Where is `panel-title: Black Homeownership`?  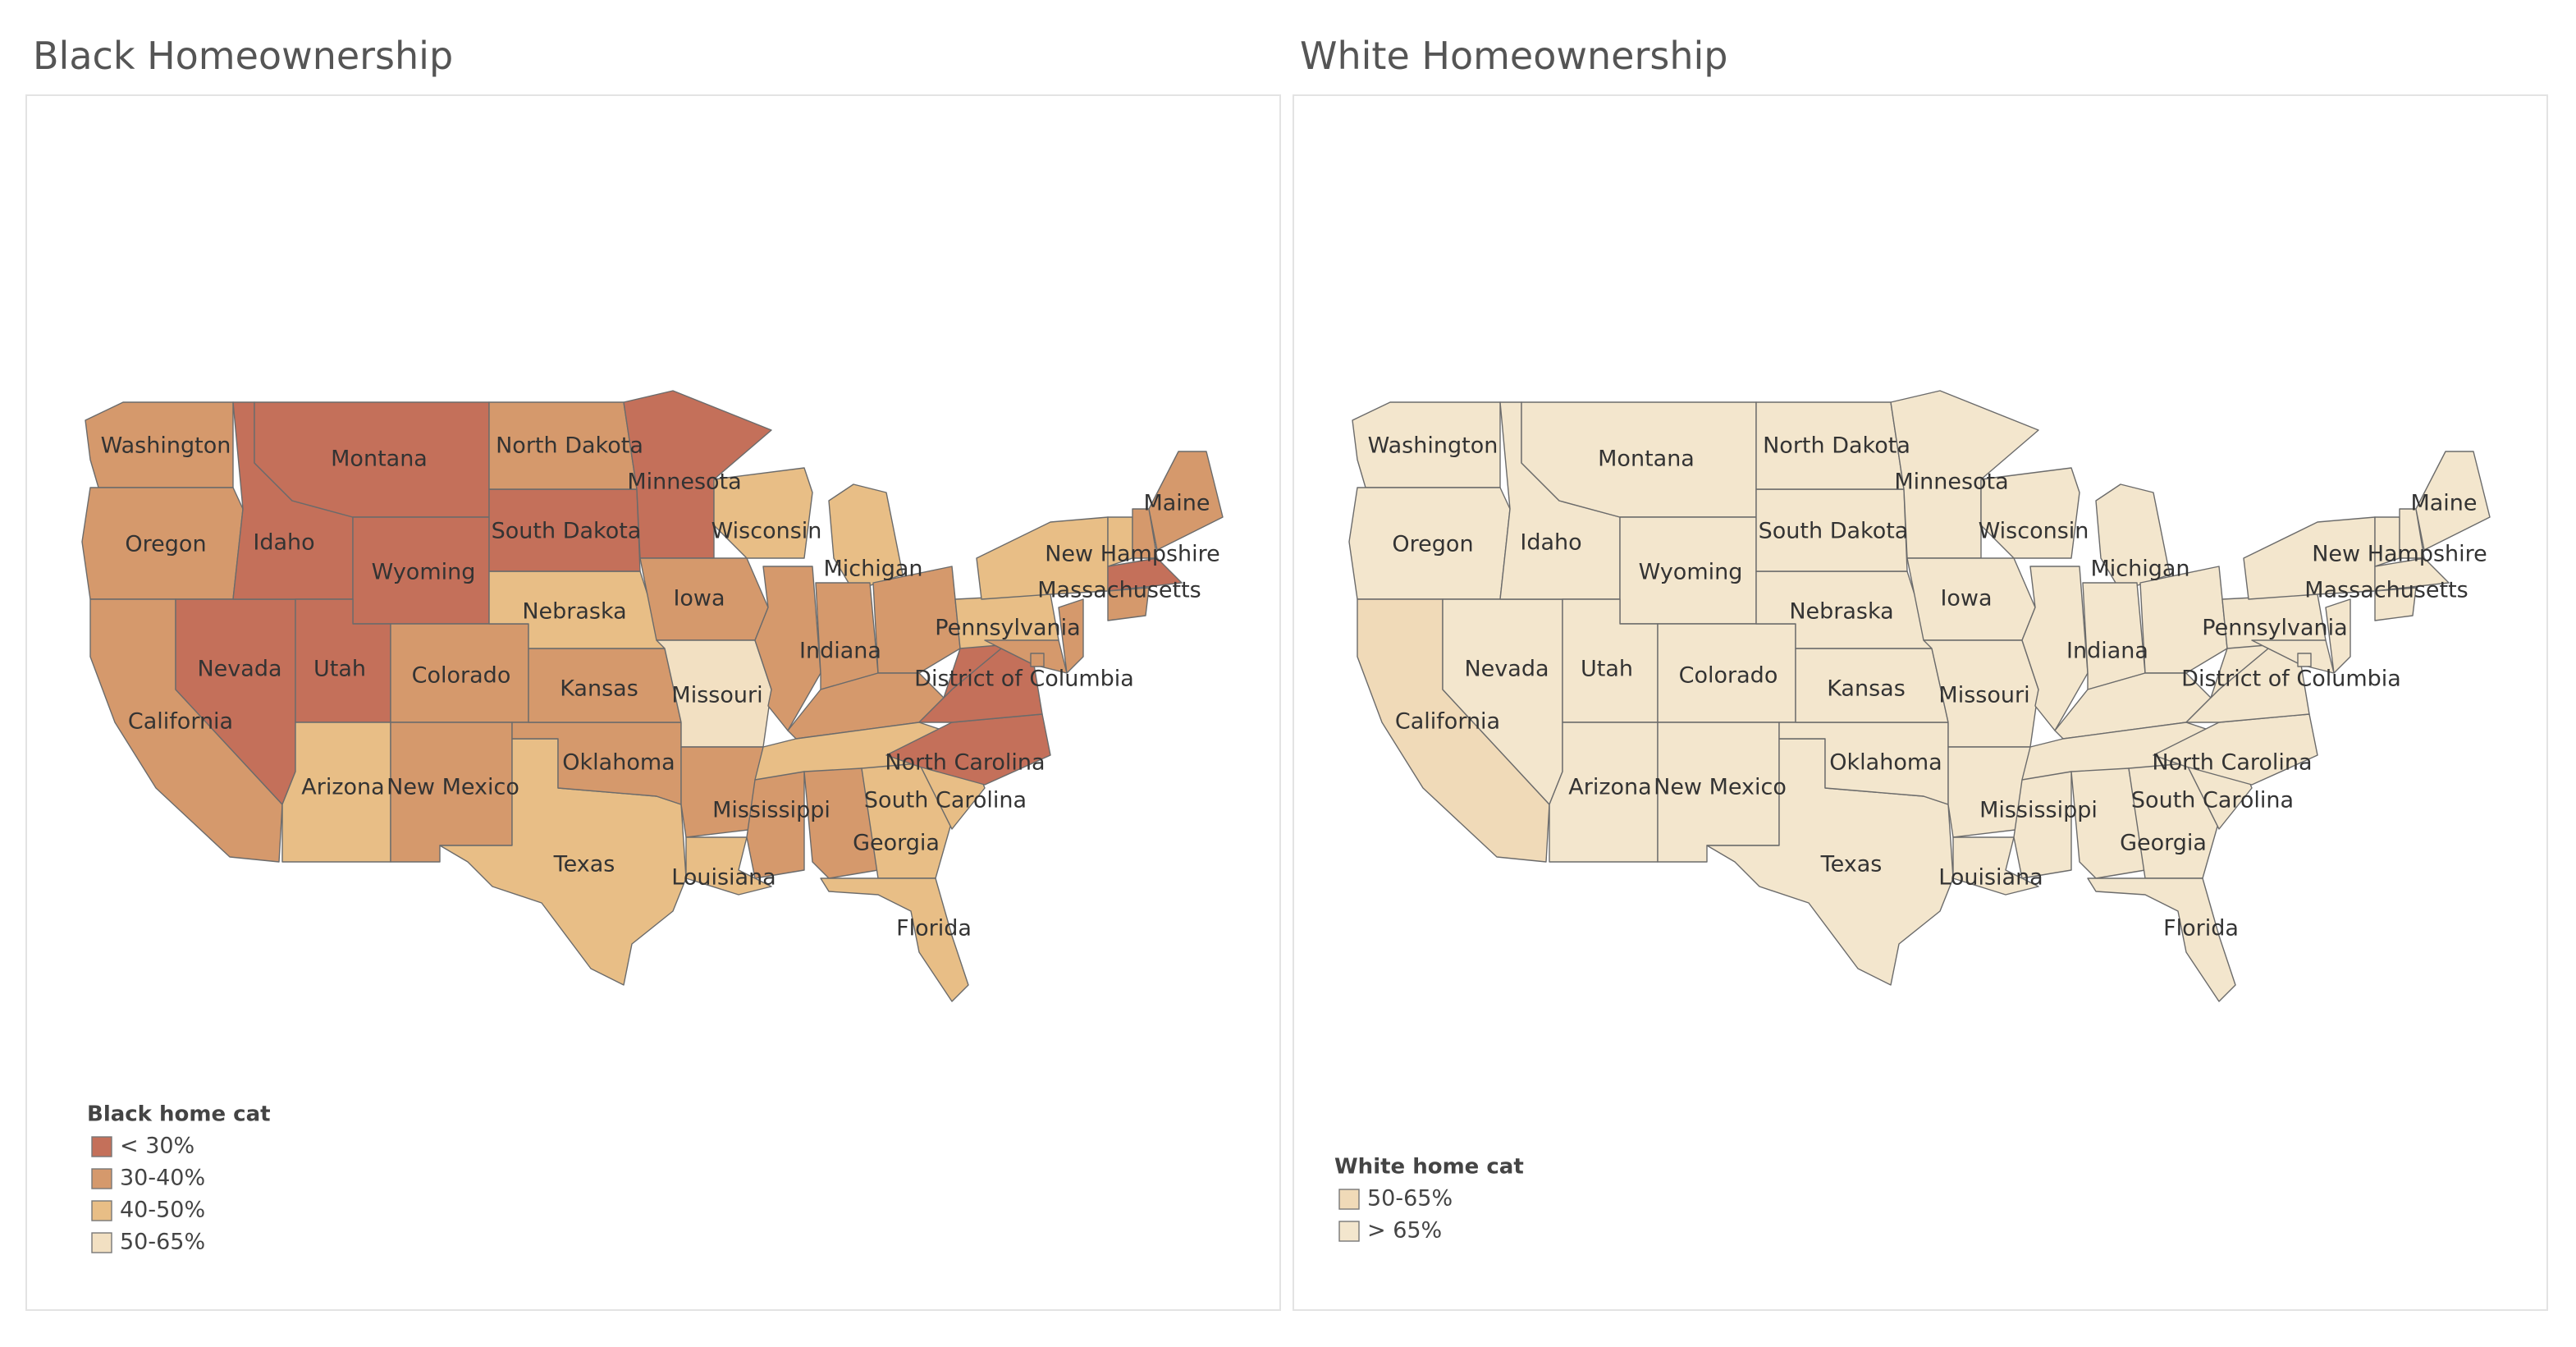
panel-title: Black Homeownership is located at coordinates (243, 56).